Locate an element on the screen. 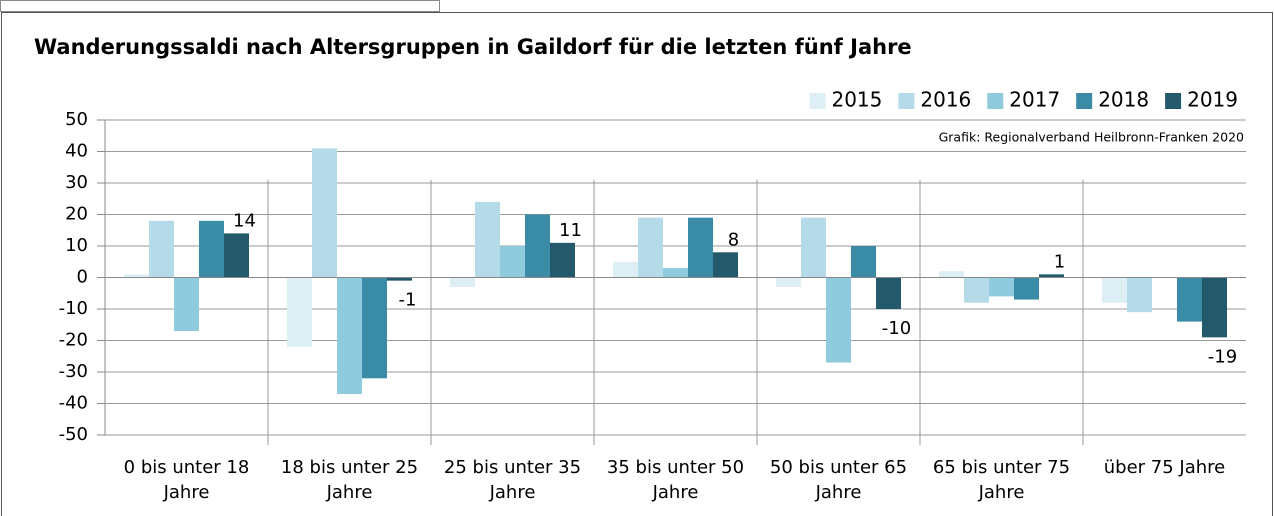 This screenshot has height=516, width=1274. y-tick-label: 0 is located at coordinates (82, 277).